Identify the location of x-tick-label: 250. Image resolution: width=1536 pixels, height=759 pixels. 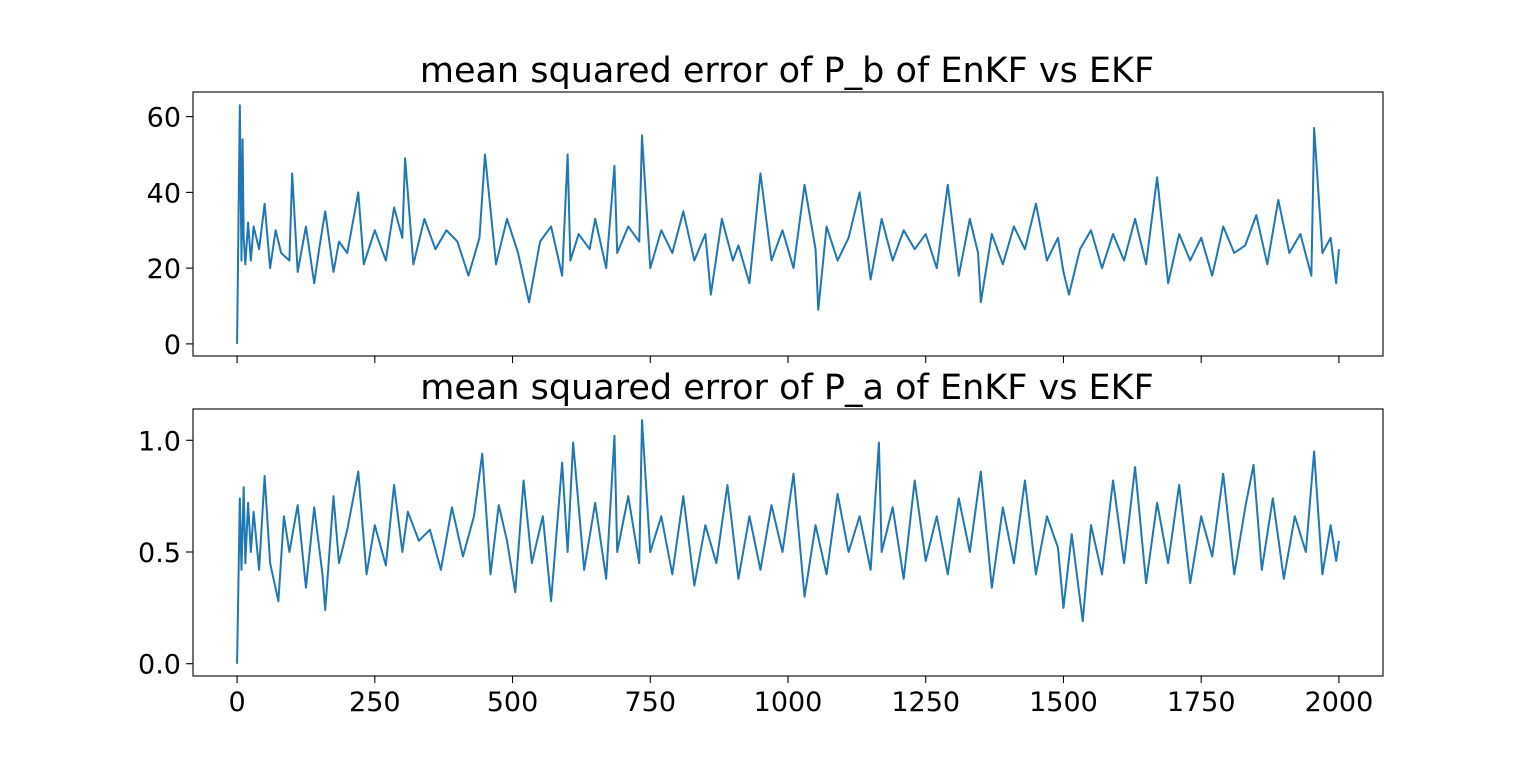
(375, 702).